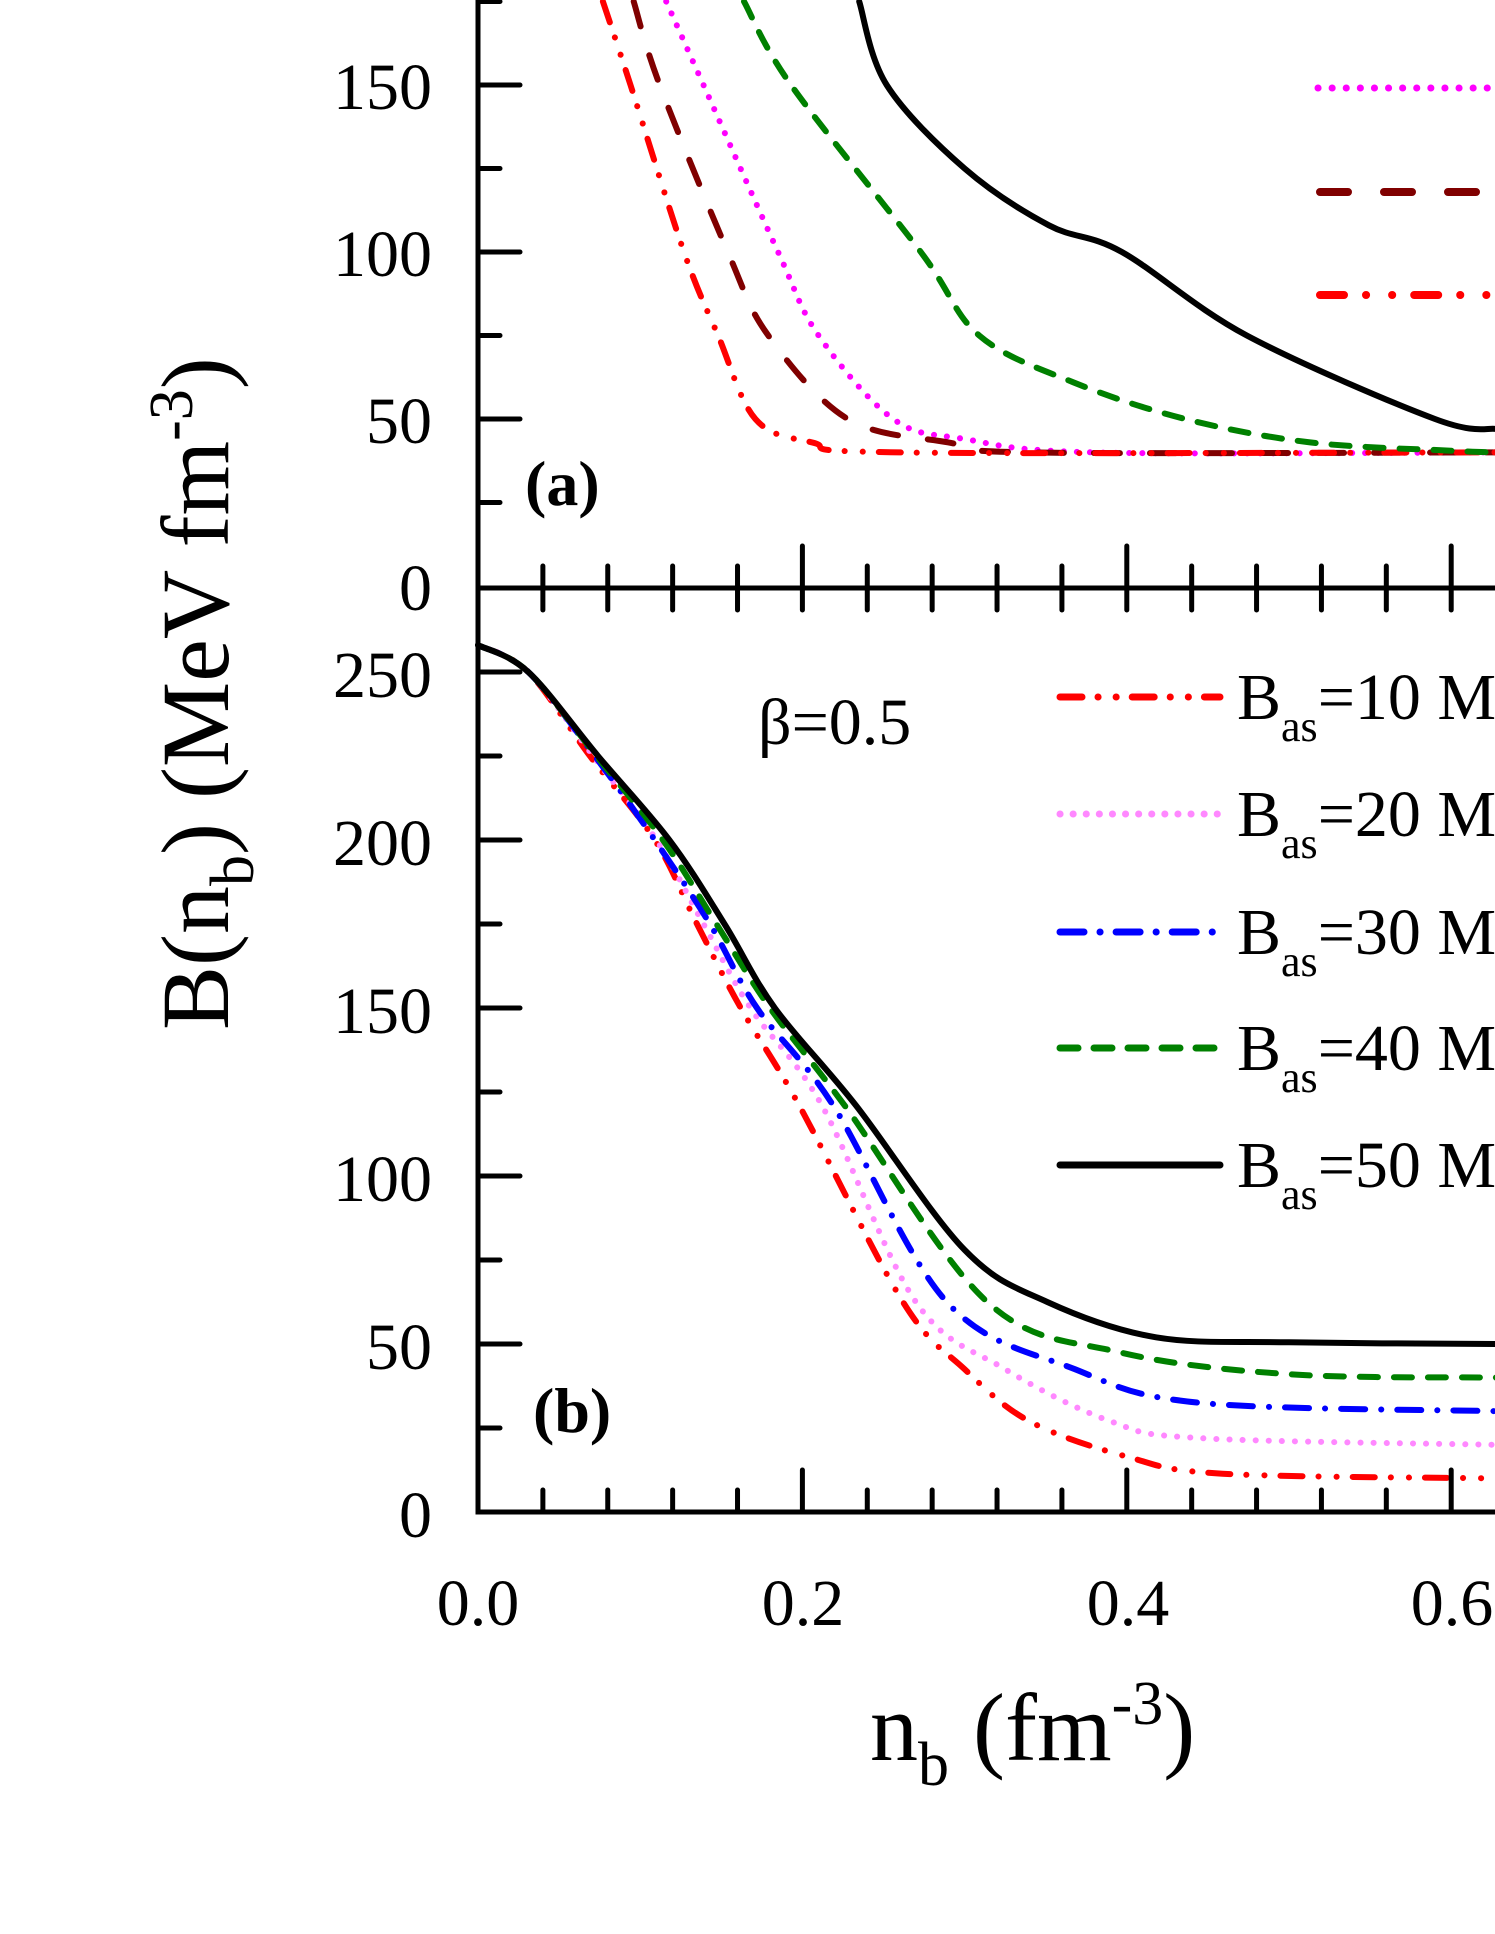 This screenshot has width=1495, height=1934. What do you see at coordinates (965, 1603) in the screenshot?
I see `x-tick-labels: 0.0 0.2 0.4 0.6` at bounding box center [965, 1603].